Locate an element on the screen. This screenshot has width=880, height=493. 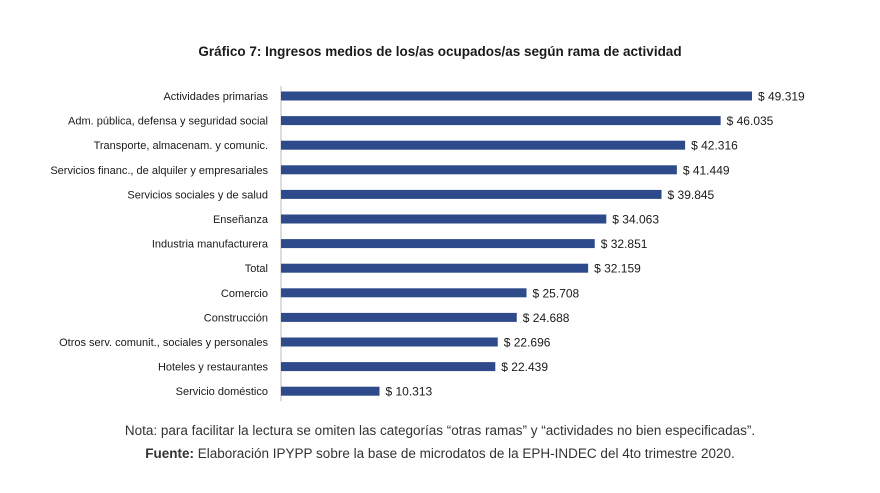
data-label: $ 49.319 is located at coordinates (781, 97).